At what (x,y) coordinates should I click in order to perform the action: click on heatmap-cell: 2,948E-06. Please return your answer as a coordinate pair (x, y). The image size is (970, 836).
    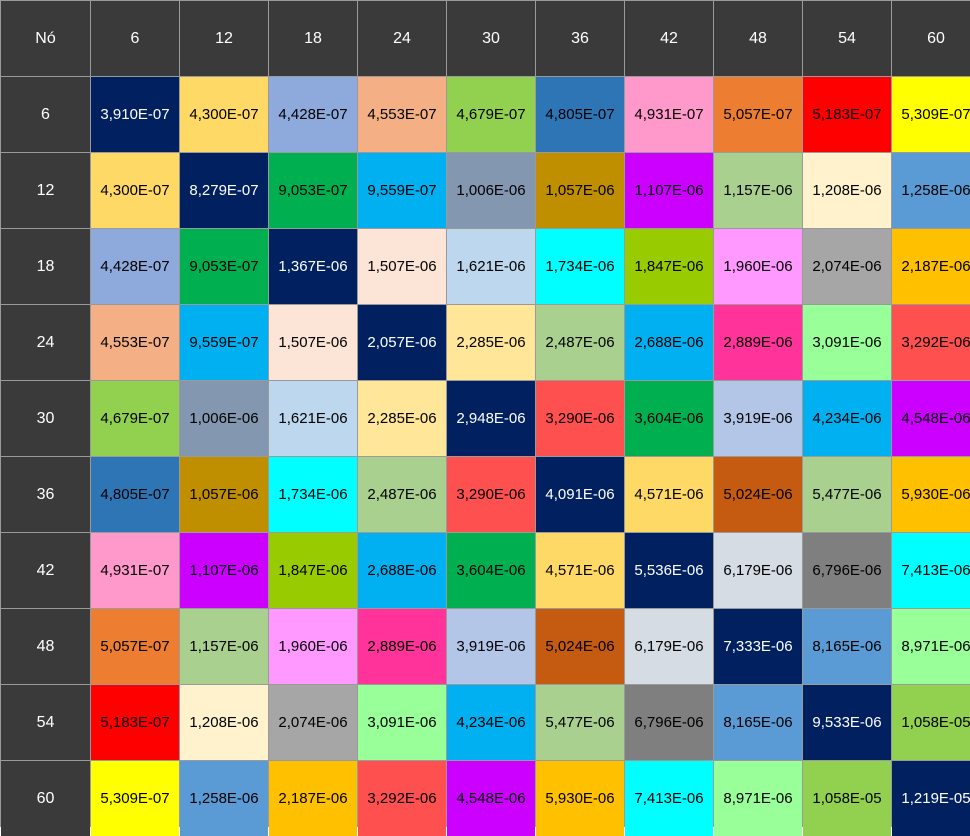
    Looking at the image, I should click on (491, 418).